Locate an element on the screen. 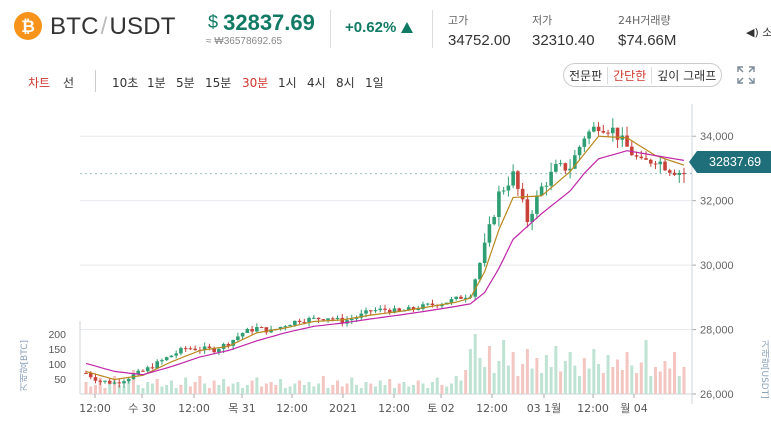 The image size is (771, 422). interval-10s: 10초 is located at coordinates (125, 83).